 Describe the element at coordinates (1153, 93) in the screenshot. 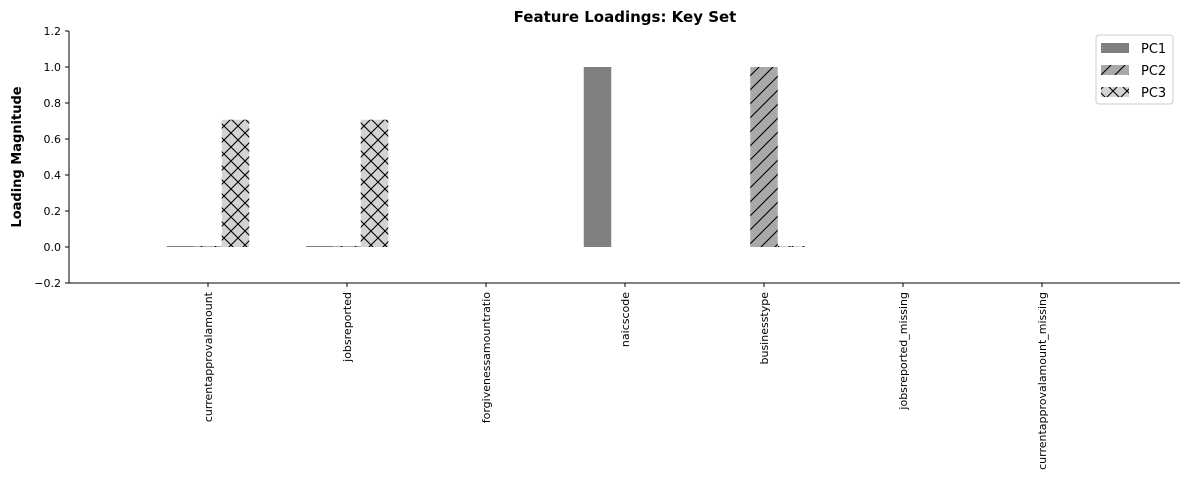

I see `legend-label: PC3` at that location.